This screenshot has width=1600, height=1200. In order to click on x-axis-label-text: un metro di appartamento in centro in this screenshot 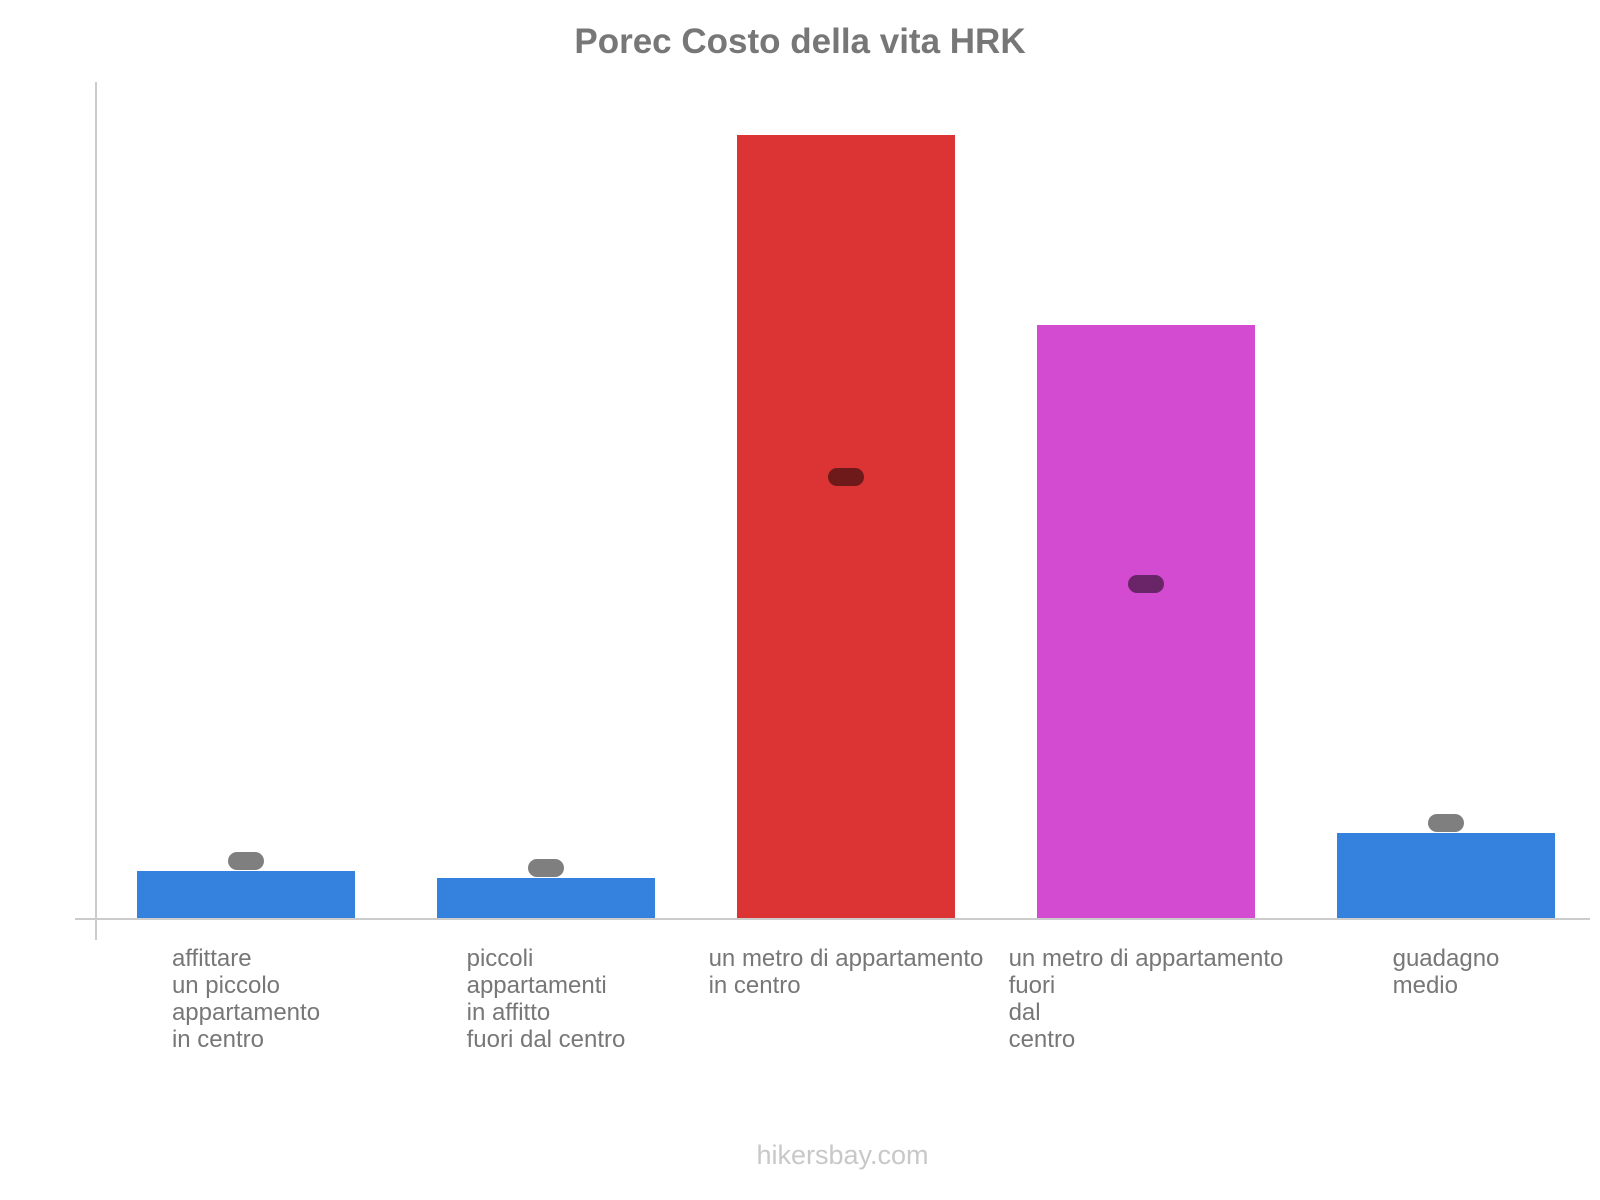, I will do `click(846, 972)`.